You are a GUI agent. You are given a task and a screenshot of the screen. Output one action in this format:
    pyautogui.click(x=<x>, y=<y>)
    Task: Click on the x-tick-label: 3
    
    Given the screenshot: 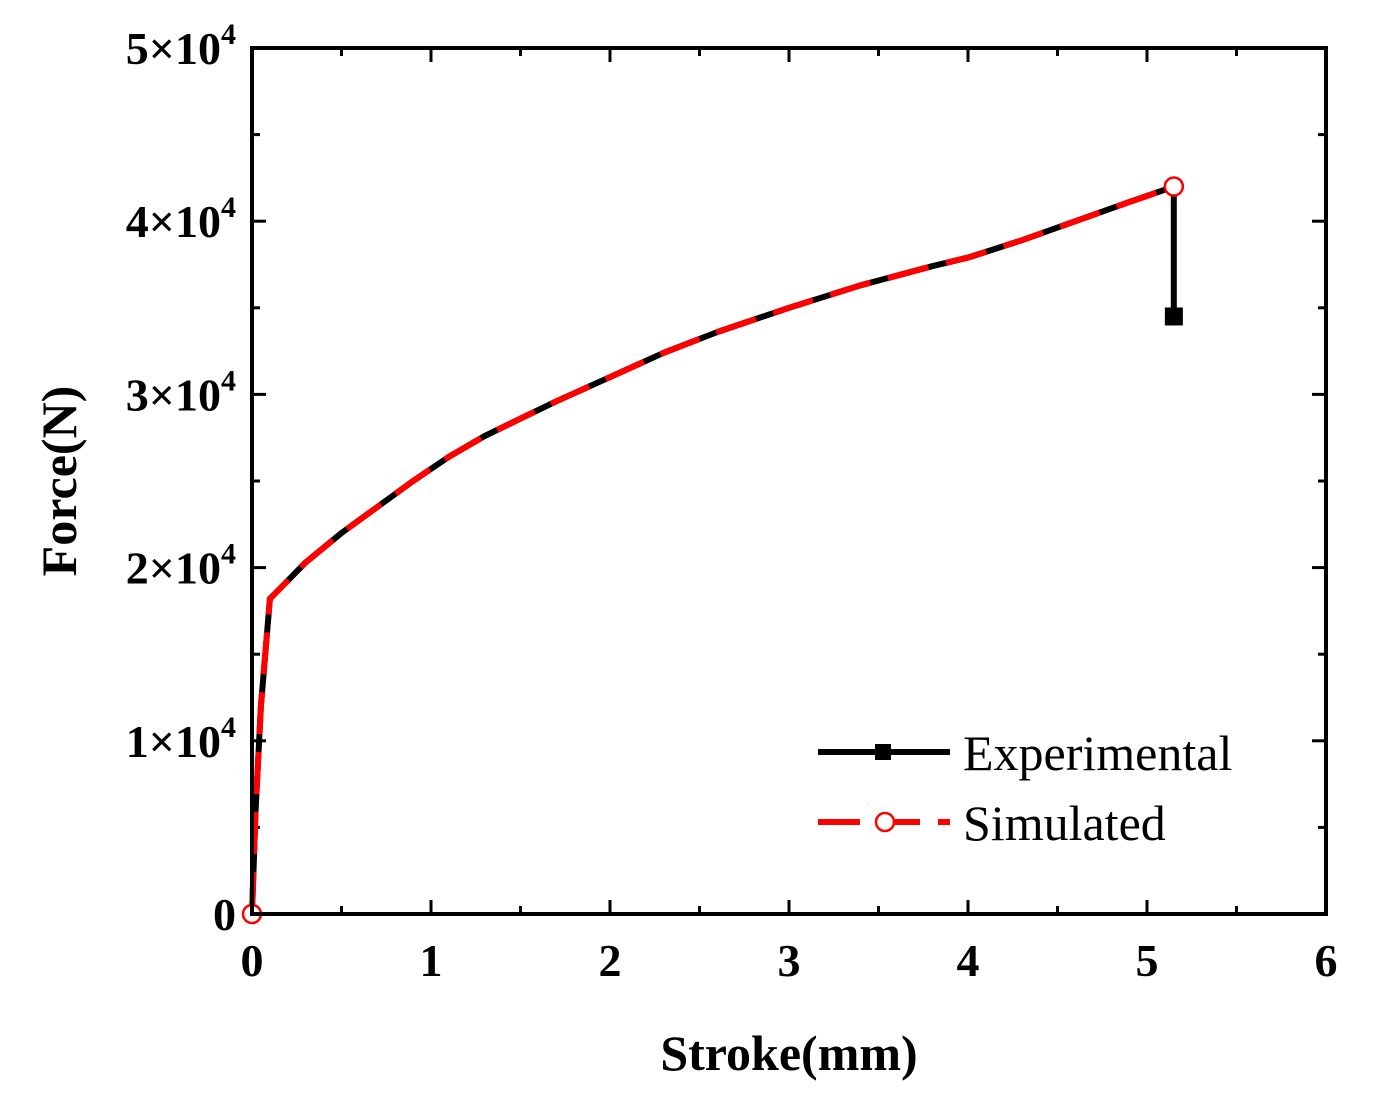 What is the action you would take?
    pyautogui.click(x=789, y=960)
    